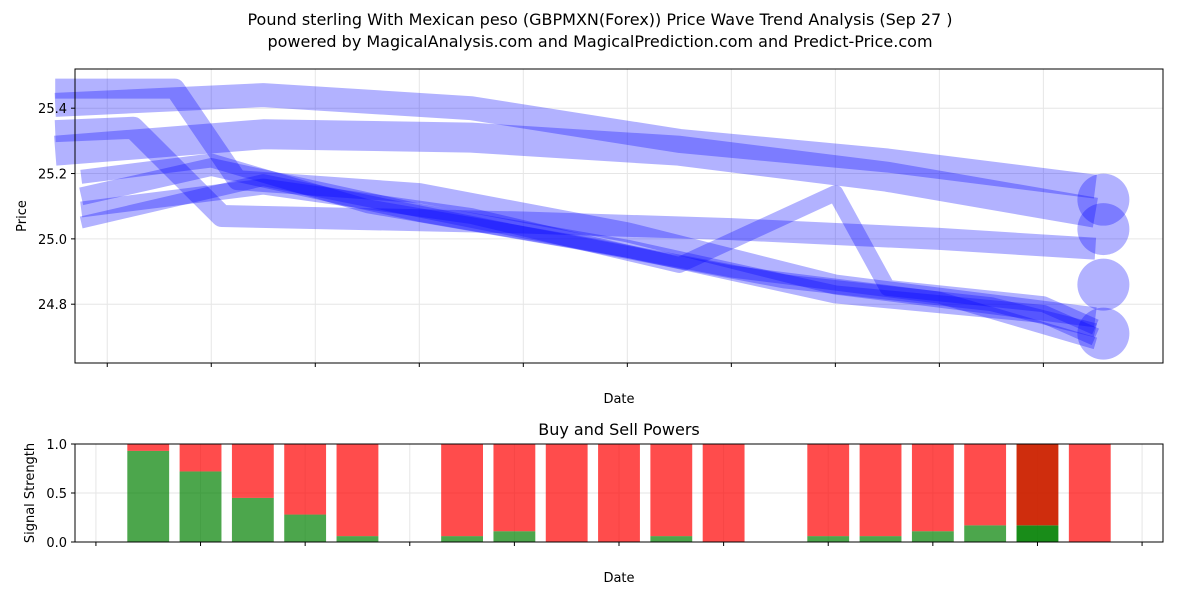 The image size is (1200, 600). Describe the element at coordinates (56, 543) in the screenshot. I see `signal-y-tick-label: 0.0` at that location.